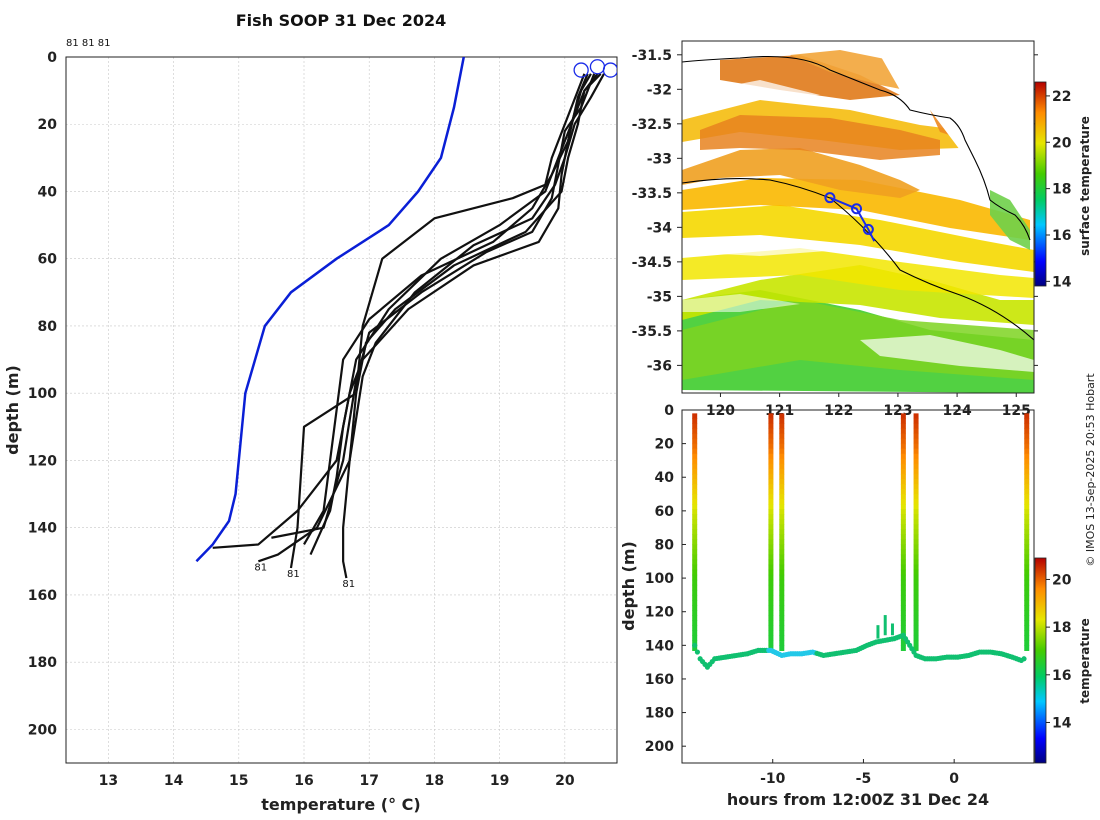  I want to click on profiles-y-tick-label: 100, so click(42, 394).